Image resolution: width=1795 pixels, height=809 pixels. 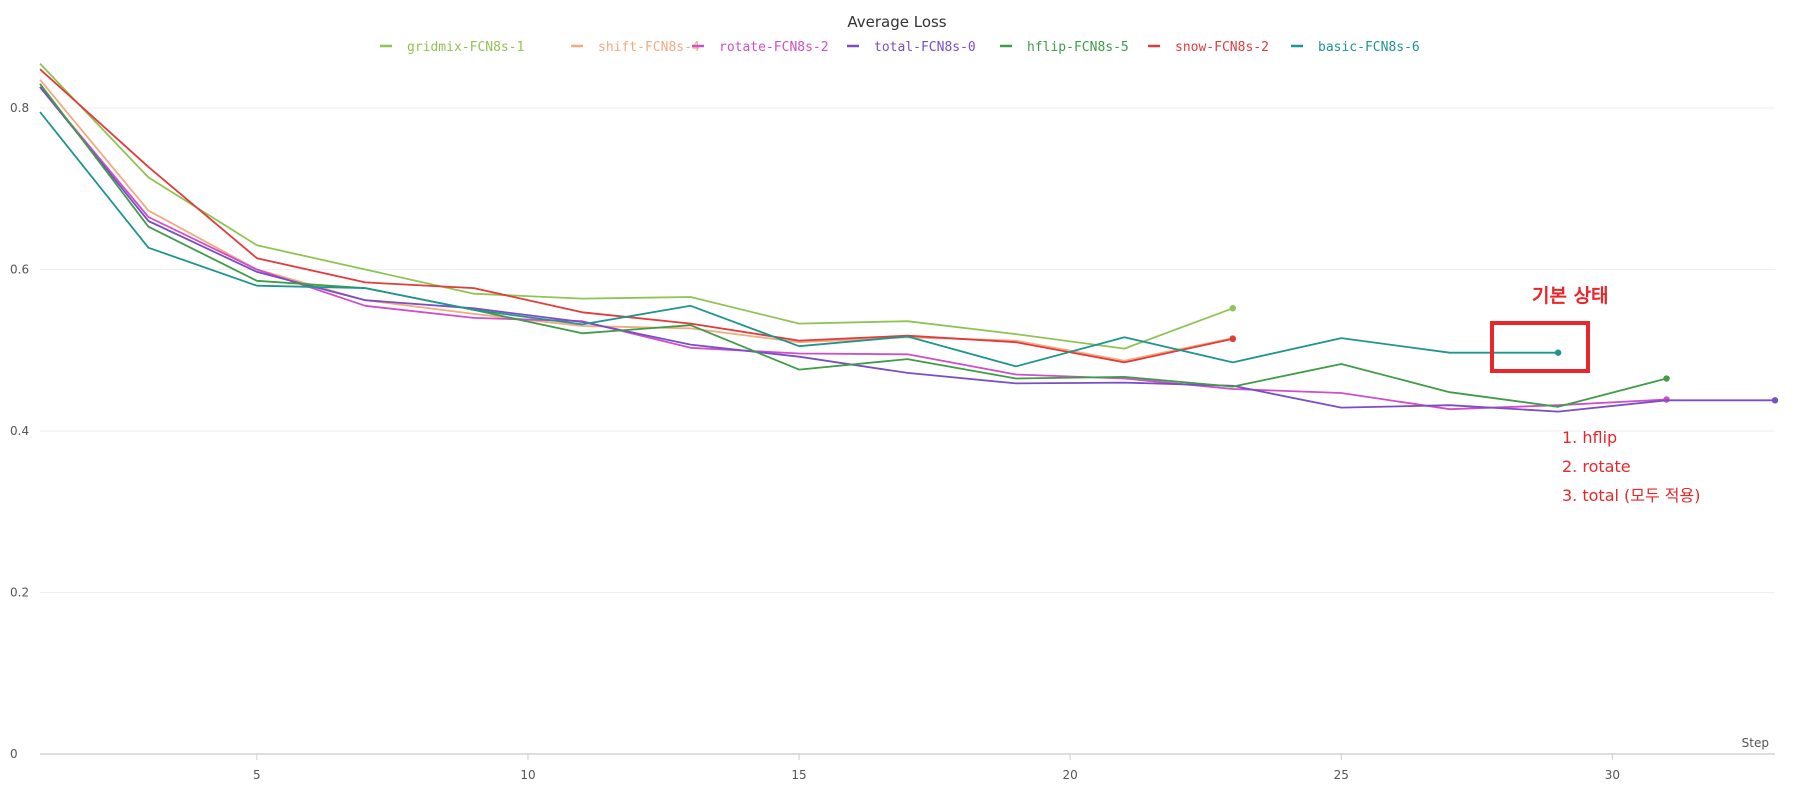 What do you see at coordinates (465, 47) in the screenshot?
I see `legend-label: gridmix-FCN8s-1` at bounding box center [465, 47].